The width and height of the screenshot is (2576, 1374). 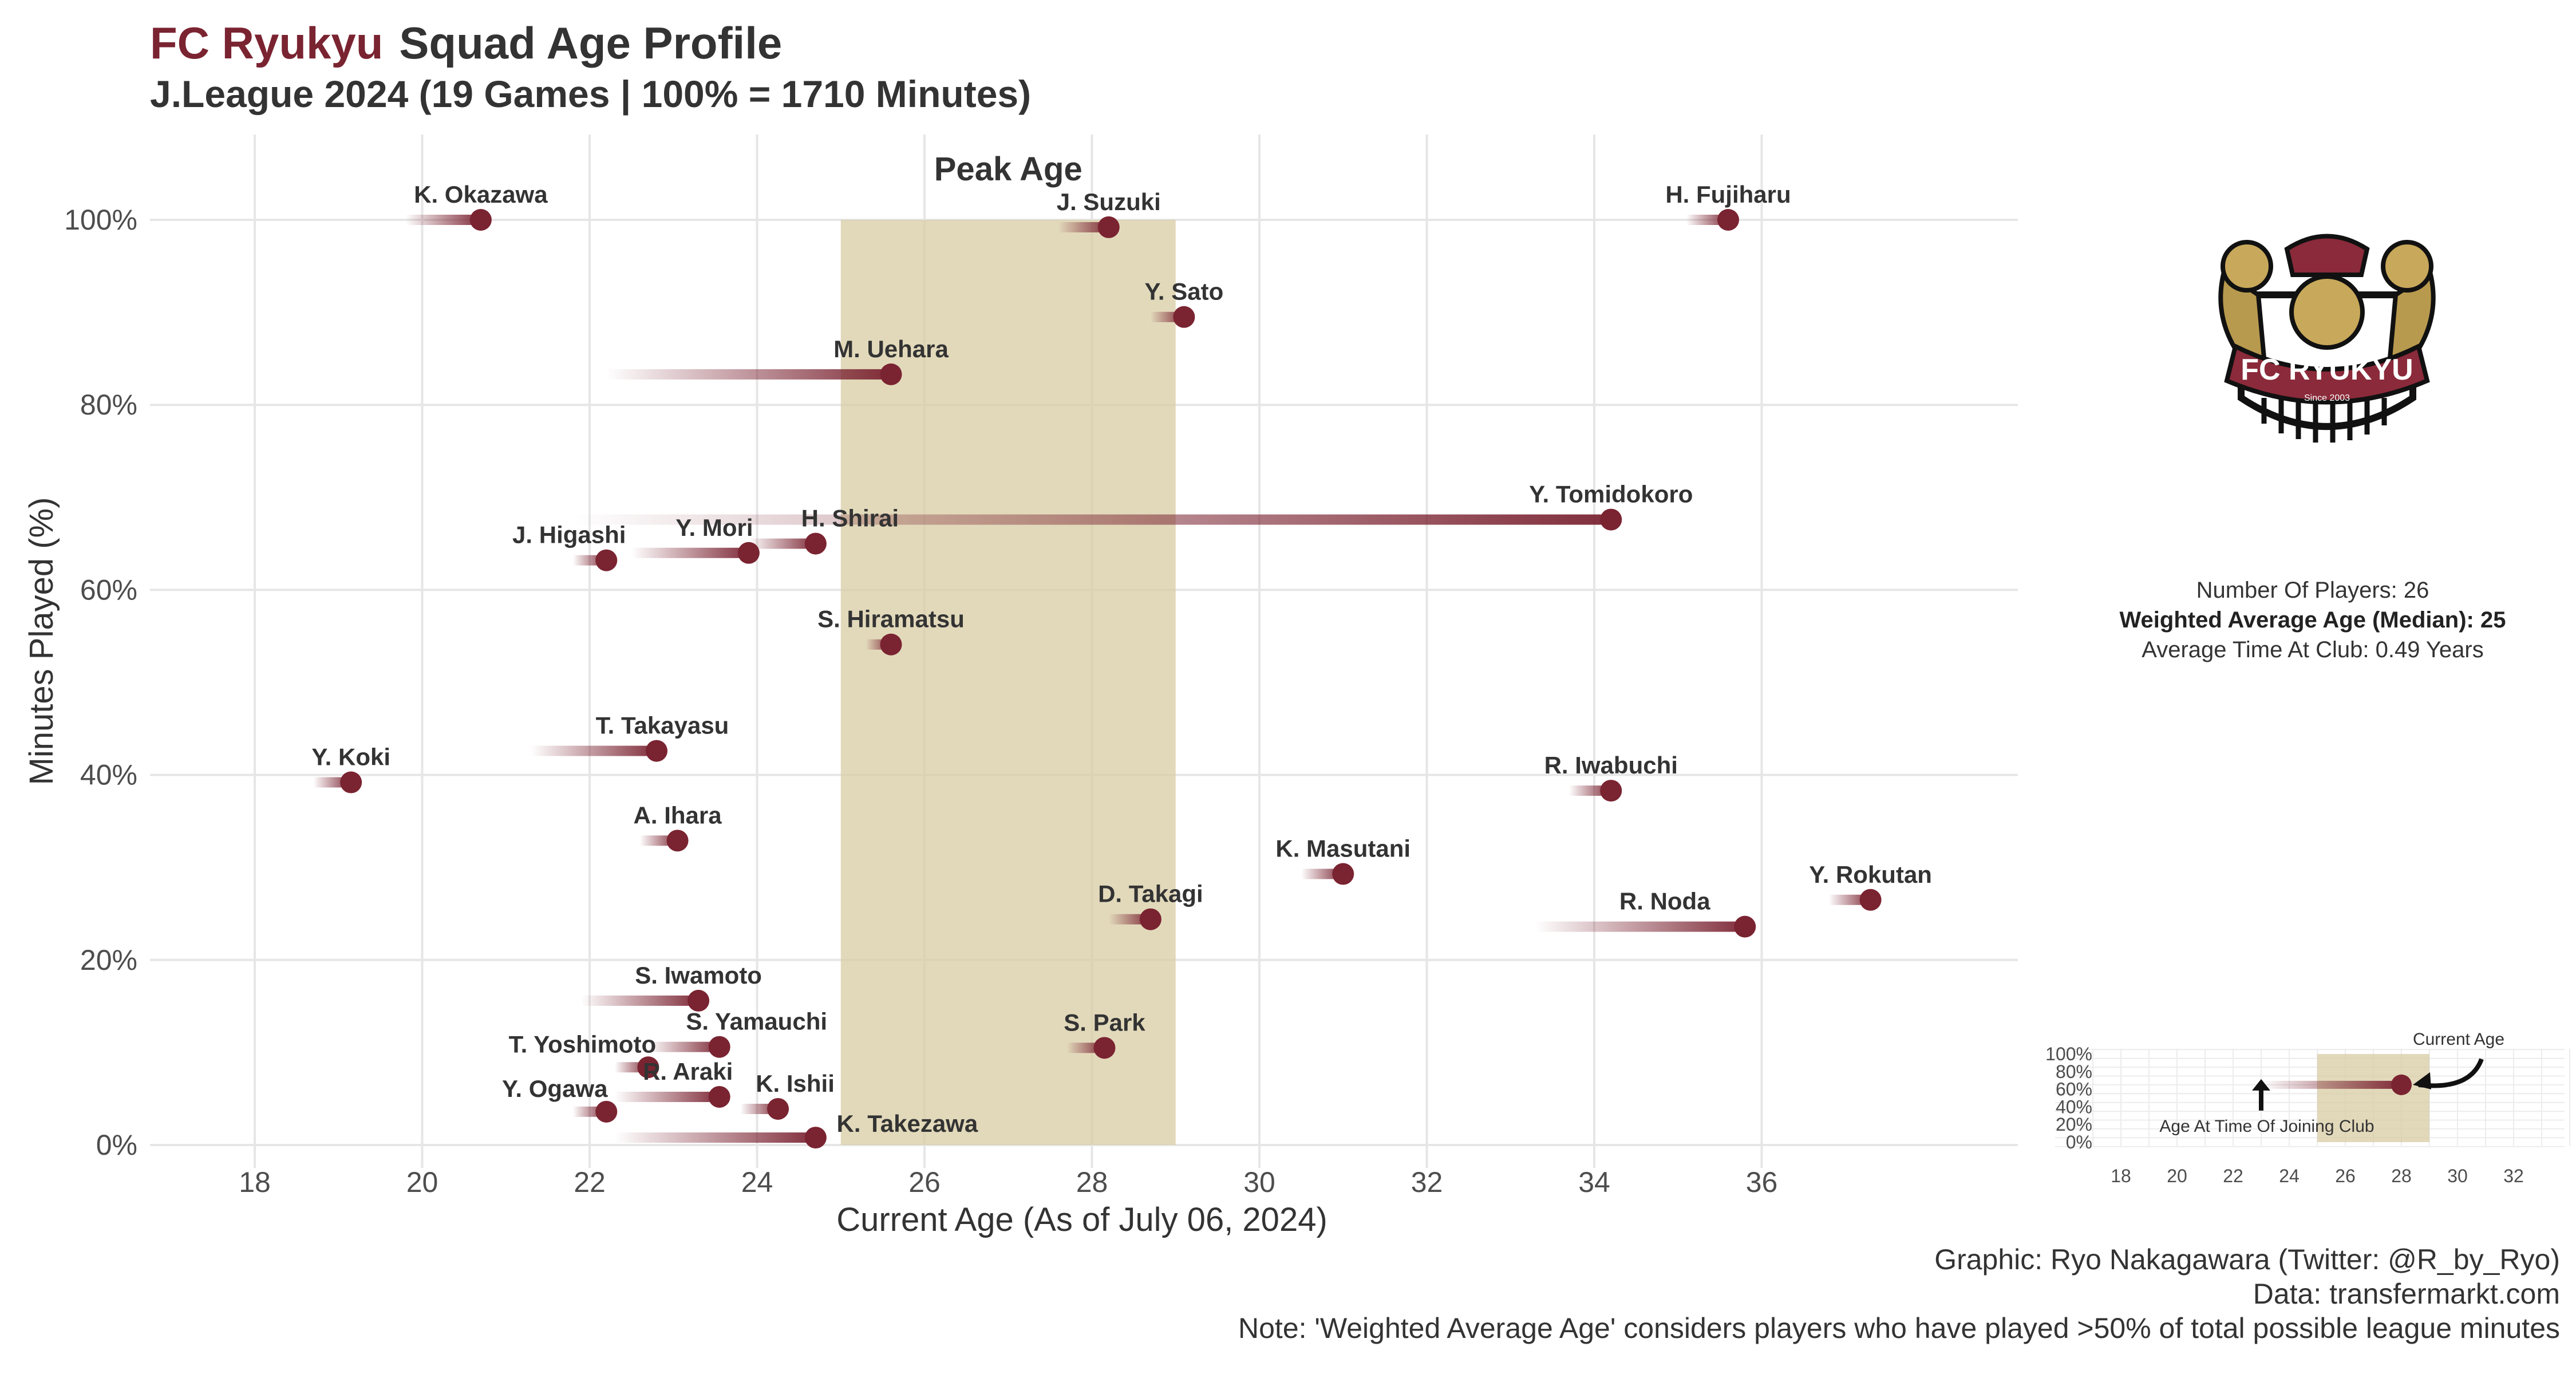 What do you see at coordinates (591, 43) in the screenshot?
I see `title-text: Squad Age Profile` at bounding box center [591, 43].